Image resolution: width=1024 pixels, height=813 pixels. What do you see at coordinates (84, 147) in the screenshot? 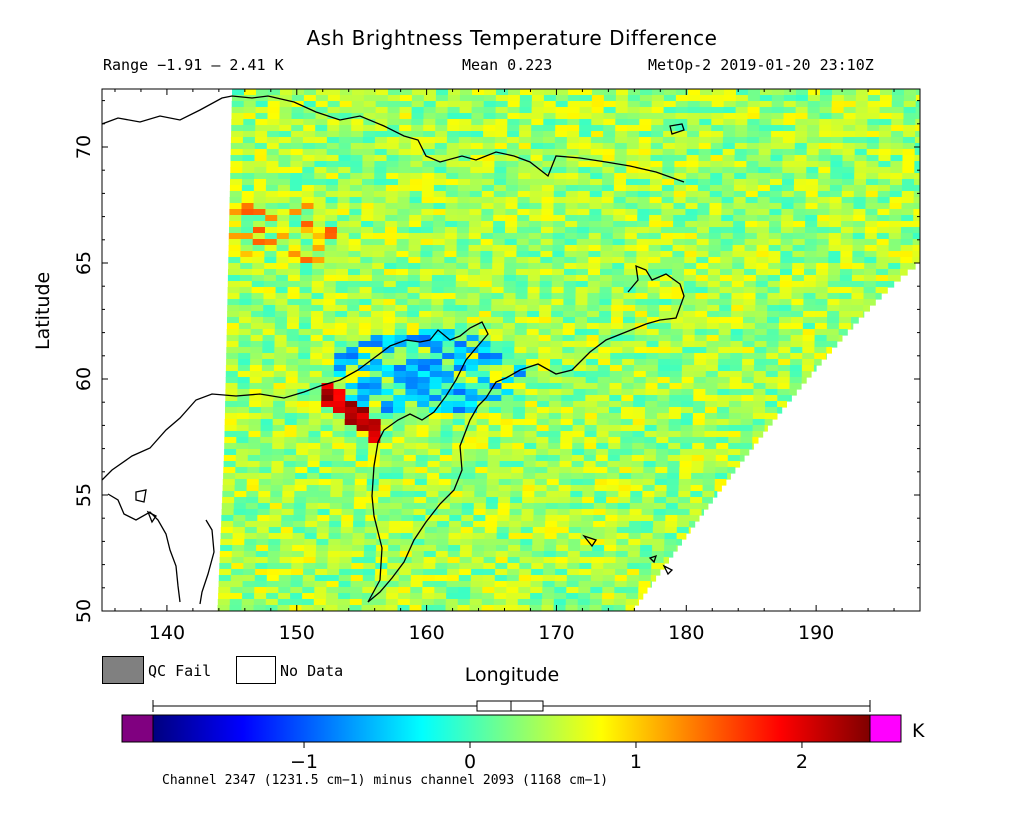
I see `y-tick-label: 70` at bounding box center [84, 147].